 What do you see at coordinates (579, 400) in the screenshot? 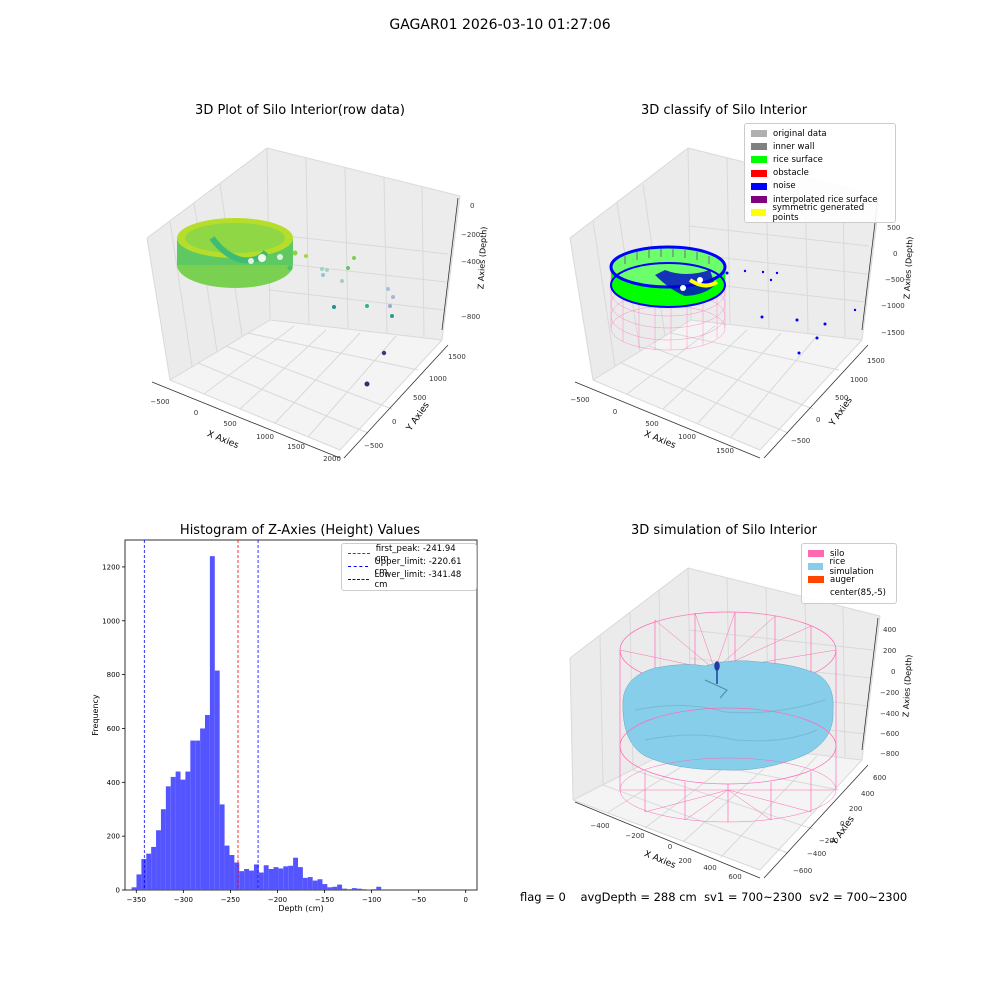
I see `classify-xtick: −500` at bounding box center [579, 400].